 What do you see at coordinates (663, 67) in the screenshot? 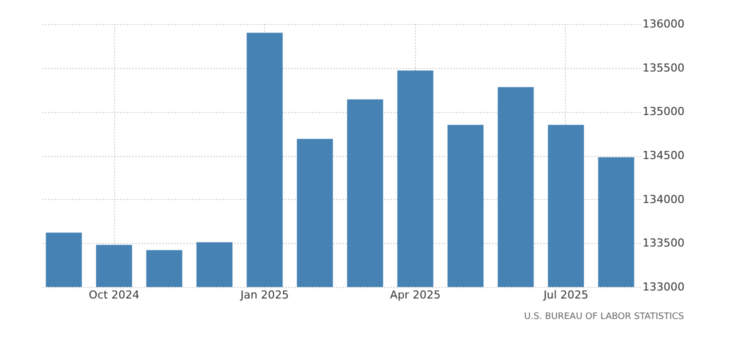
I see `y-tick-label: 135500` at bounding box center [663, 67].